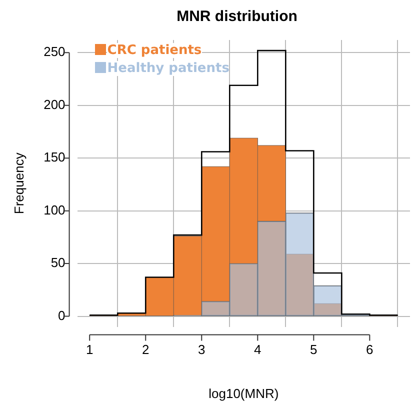 Image resolution: width=414 pixels, height=416 pixels. Describe the element at coordinates (237, 16) in the screenshot. I see `chart-title: MNR distribution` at that location.